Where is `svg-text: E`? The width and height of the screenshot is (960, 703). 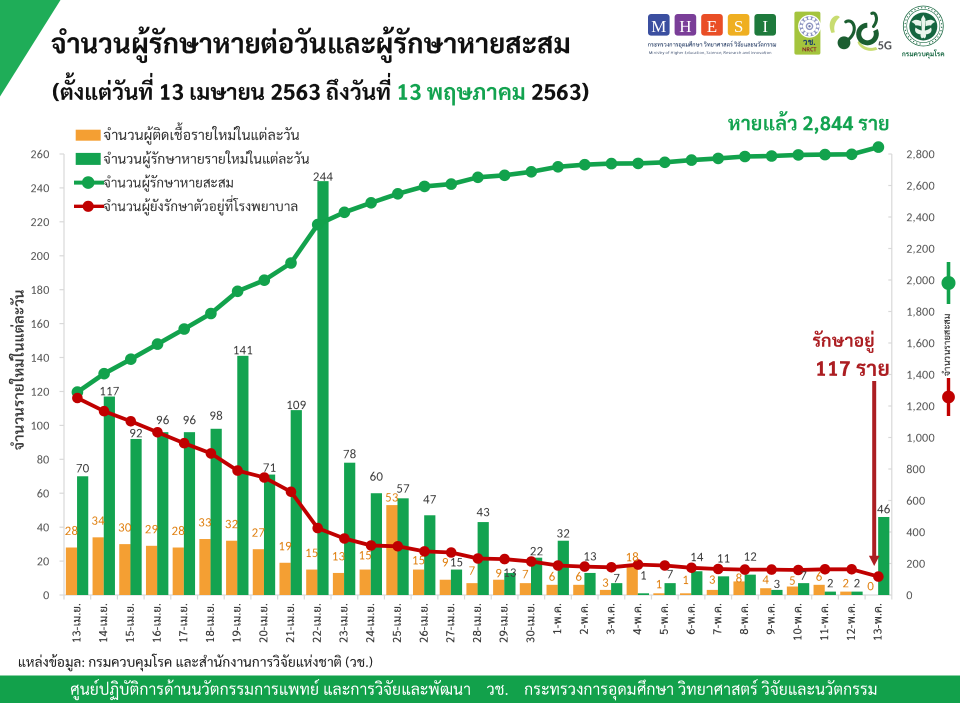 svg-text: E is located at coordinates (712, 26).